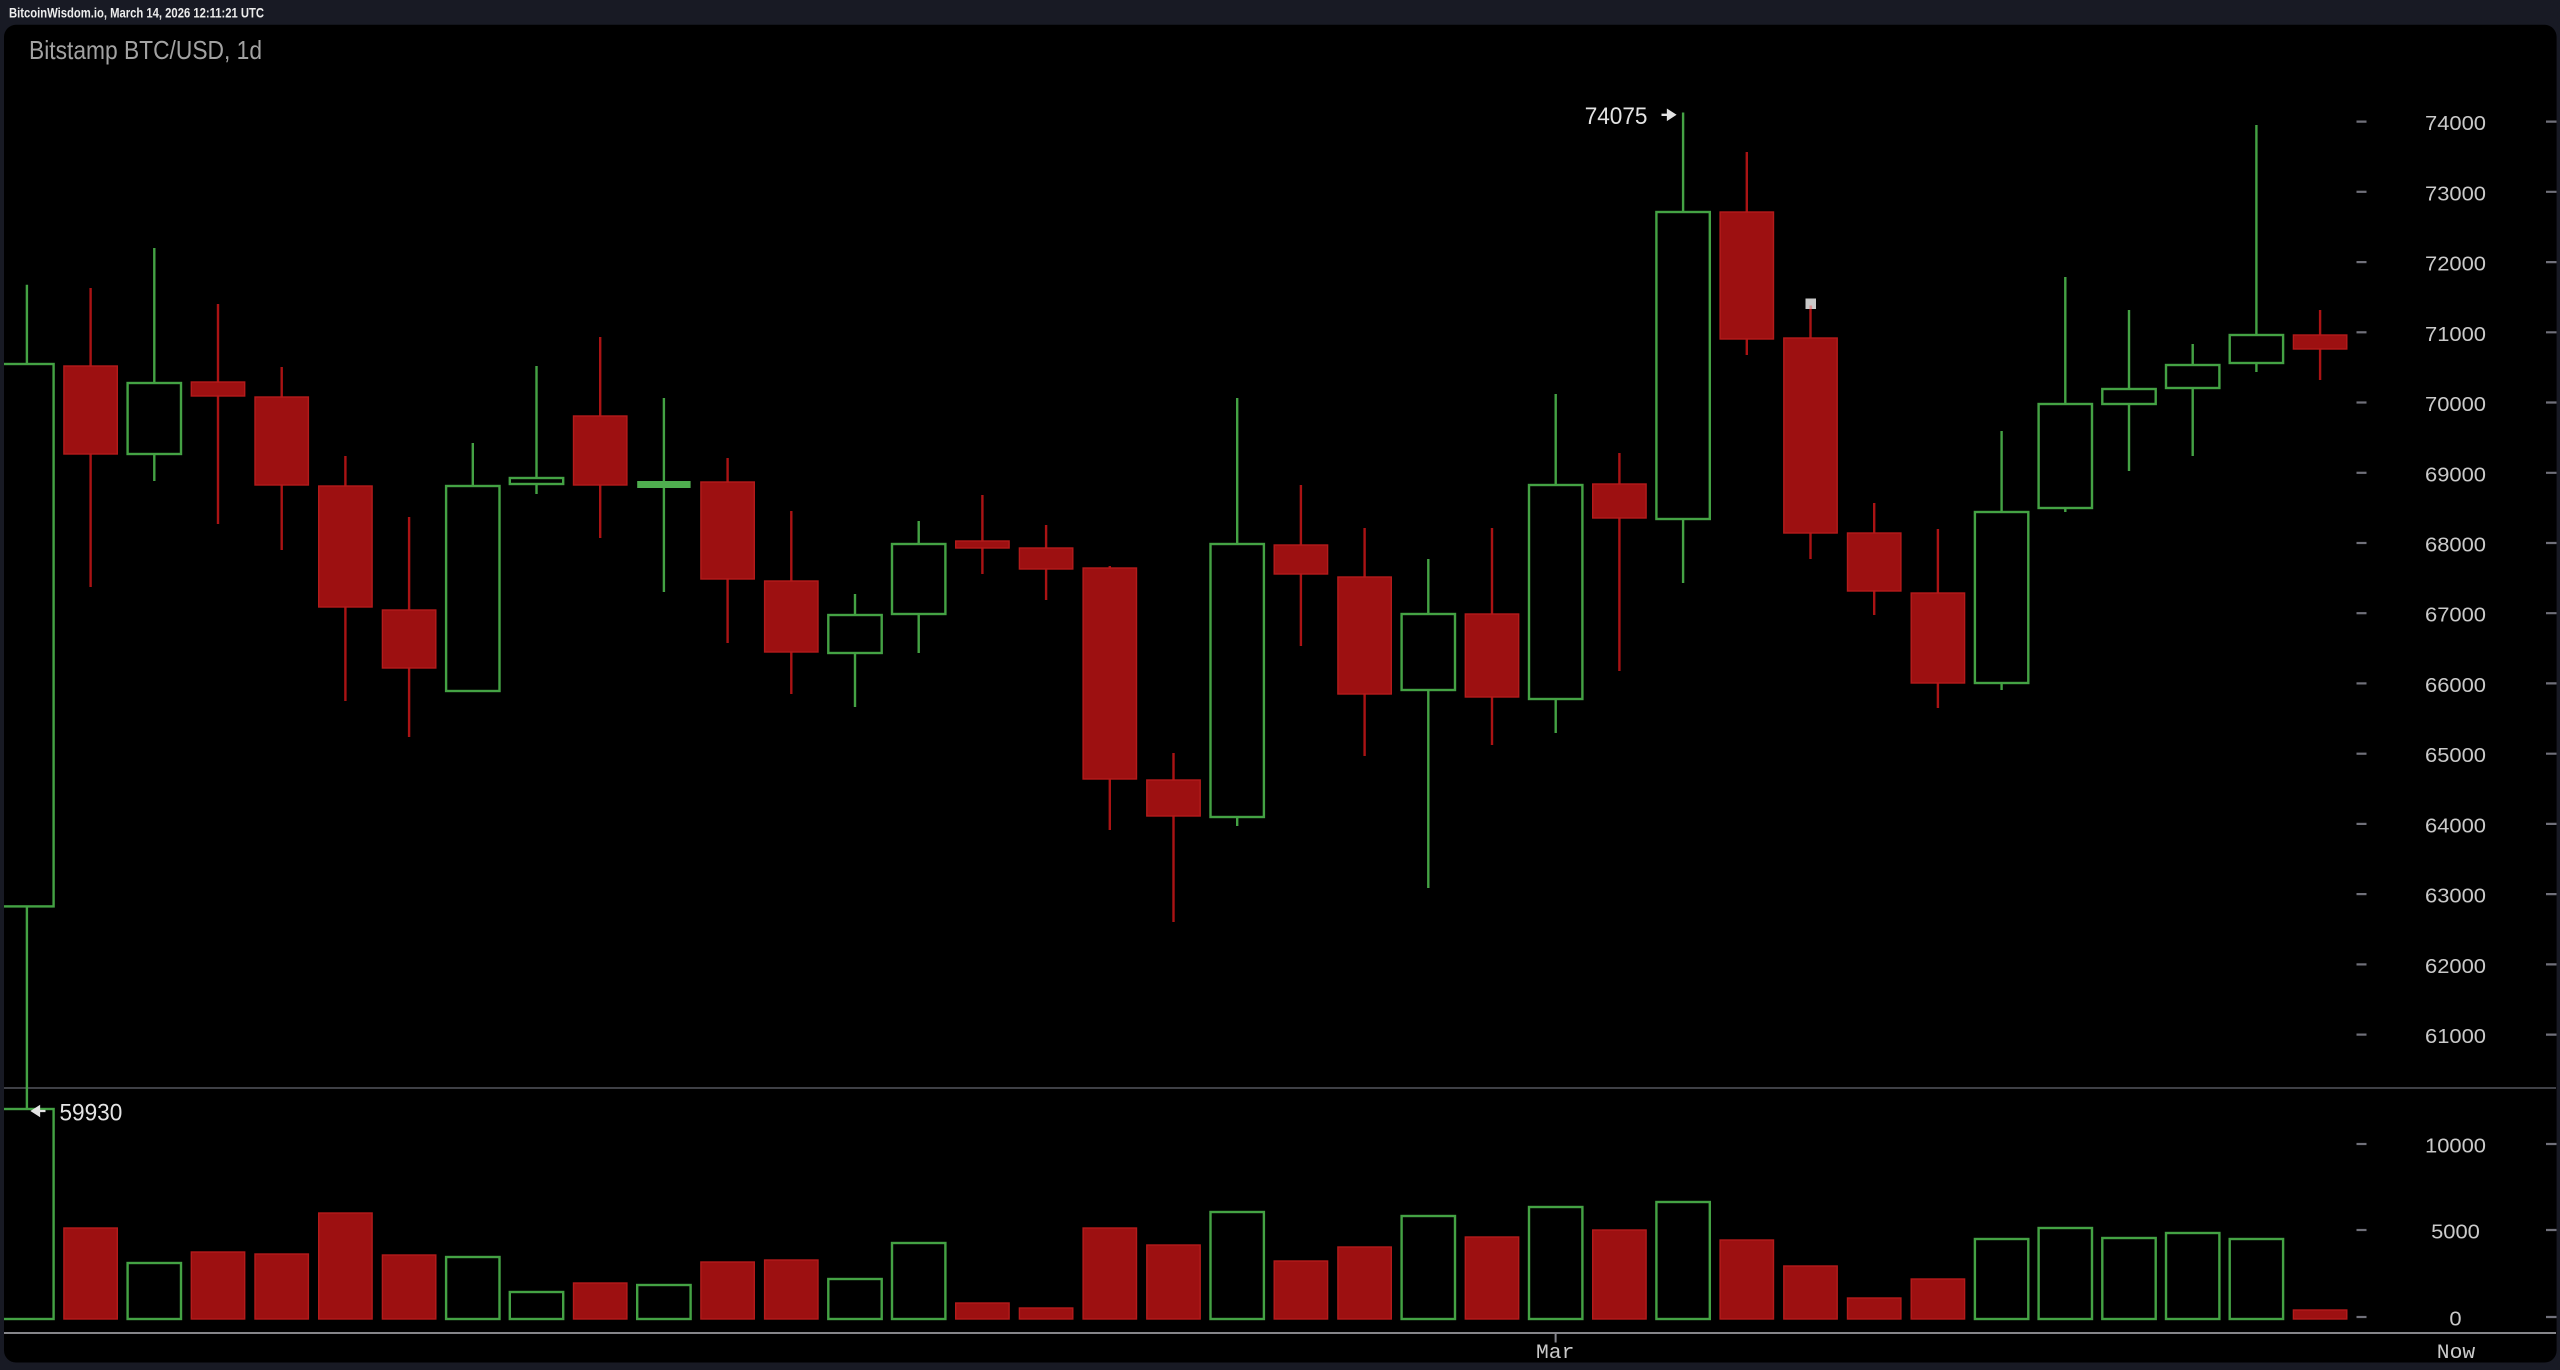  What do you see at coordinates (2455, 335) in the screenshot?
I see `svg-text: 71000` at bounding box center [2455, 335].